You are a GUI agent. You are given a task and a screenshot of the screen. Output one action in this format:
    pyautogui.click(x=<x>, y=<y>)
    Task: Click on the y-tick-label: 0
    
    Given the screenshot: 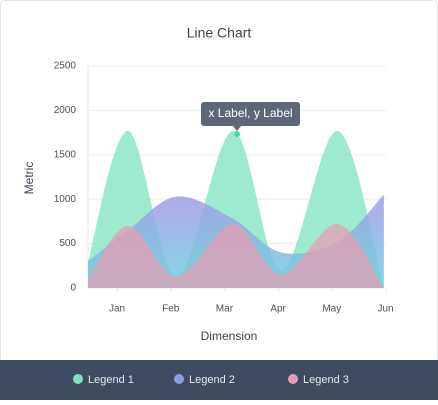 What is the action you would take?
    pyautogui.click(x=73, y=288)
    